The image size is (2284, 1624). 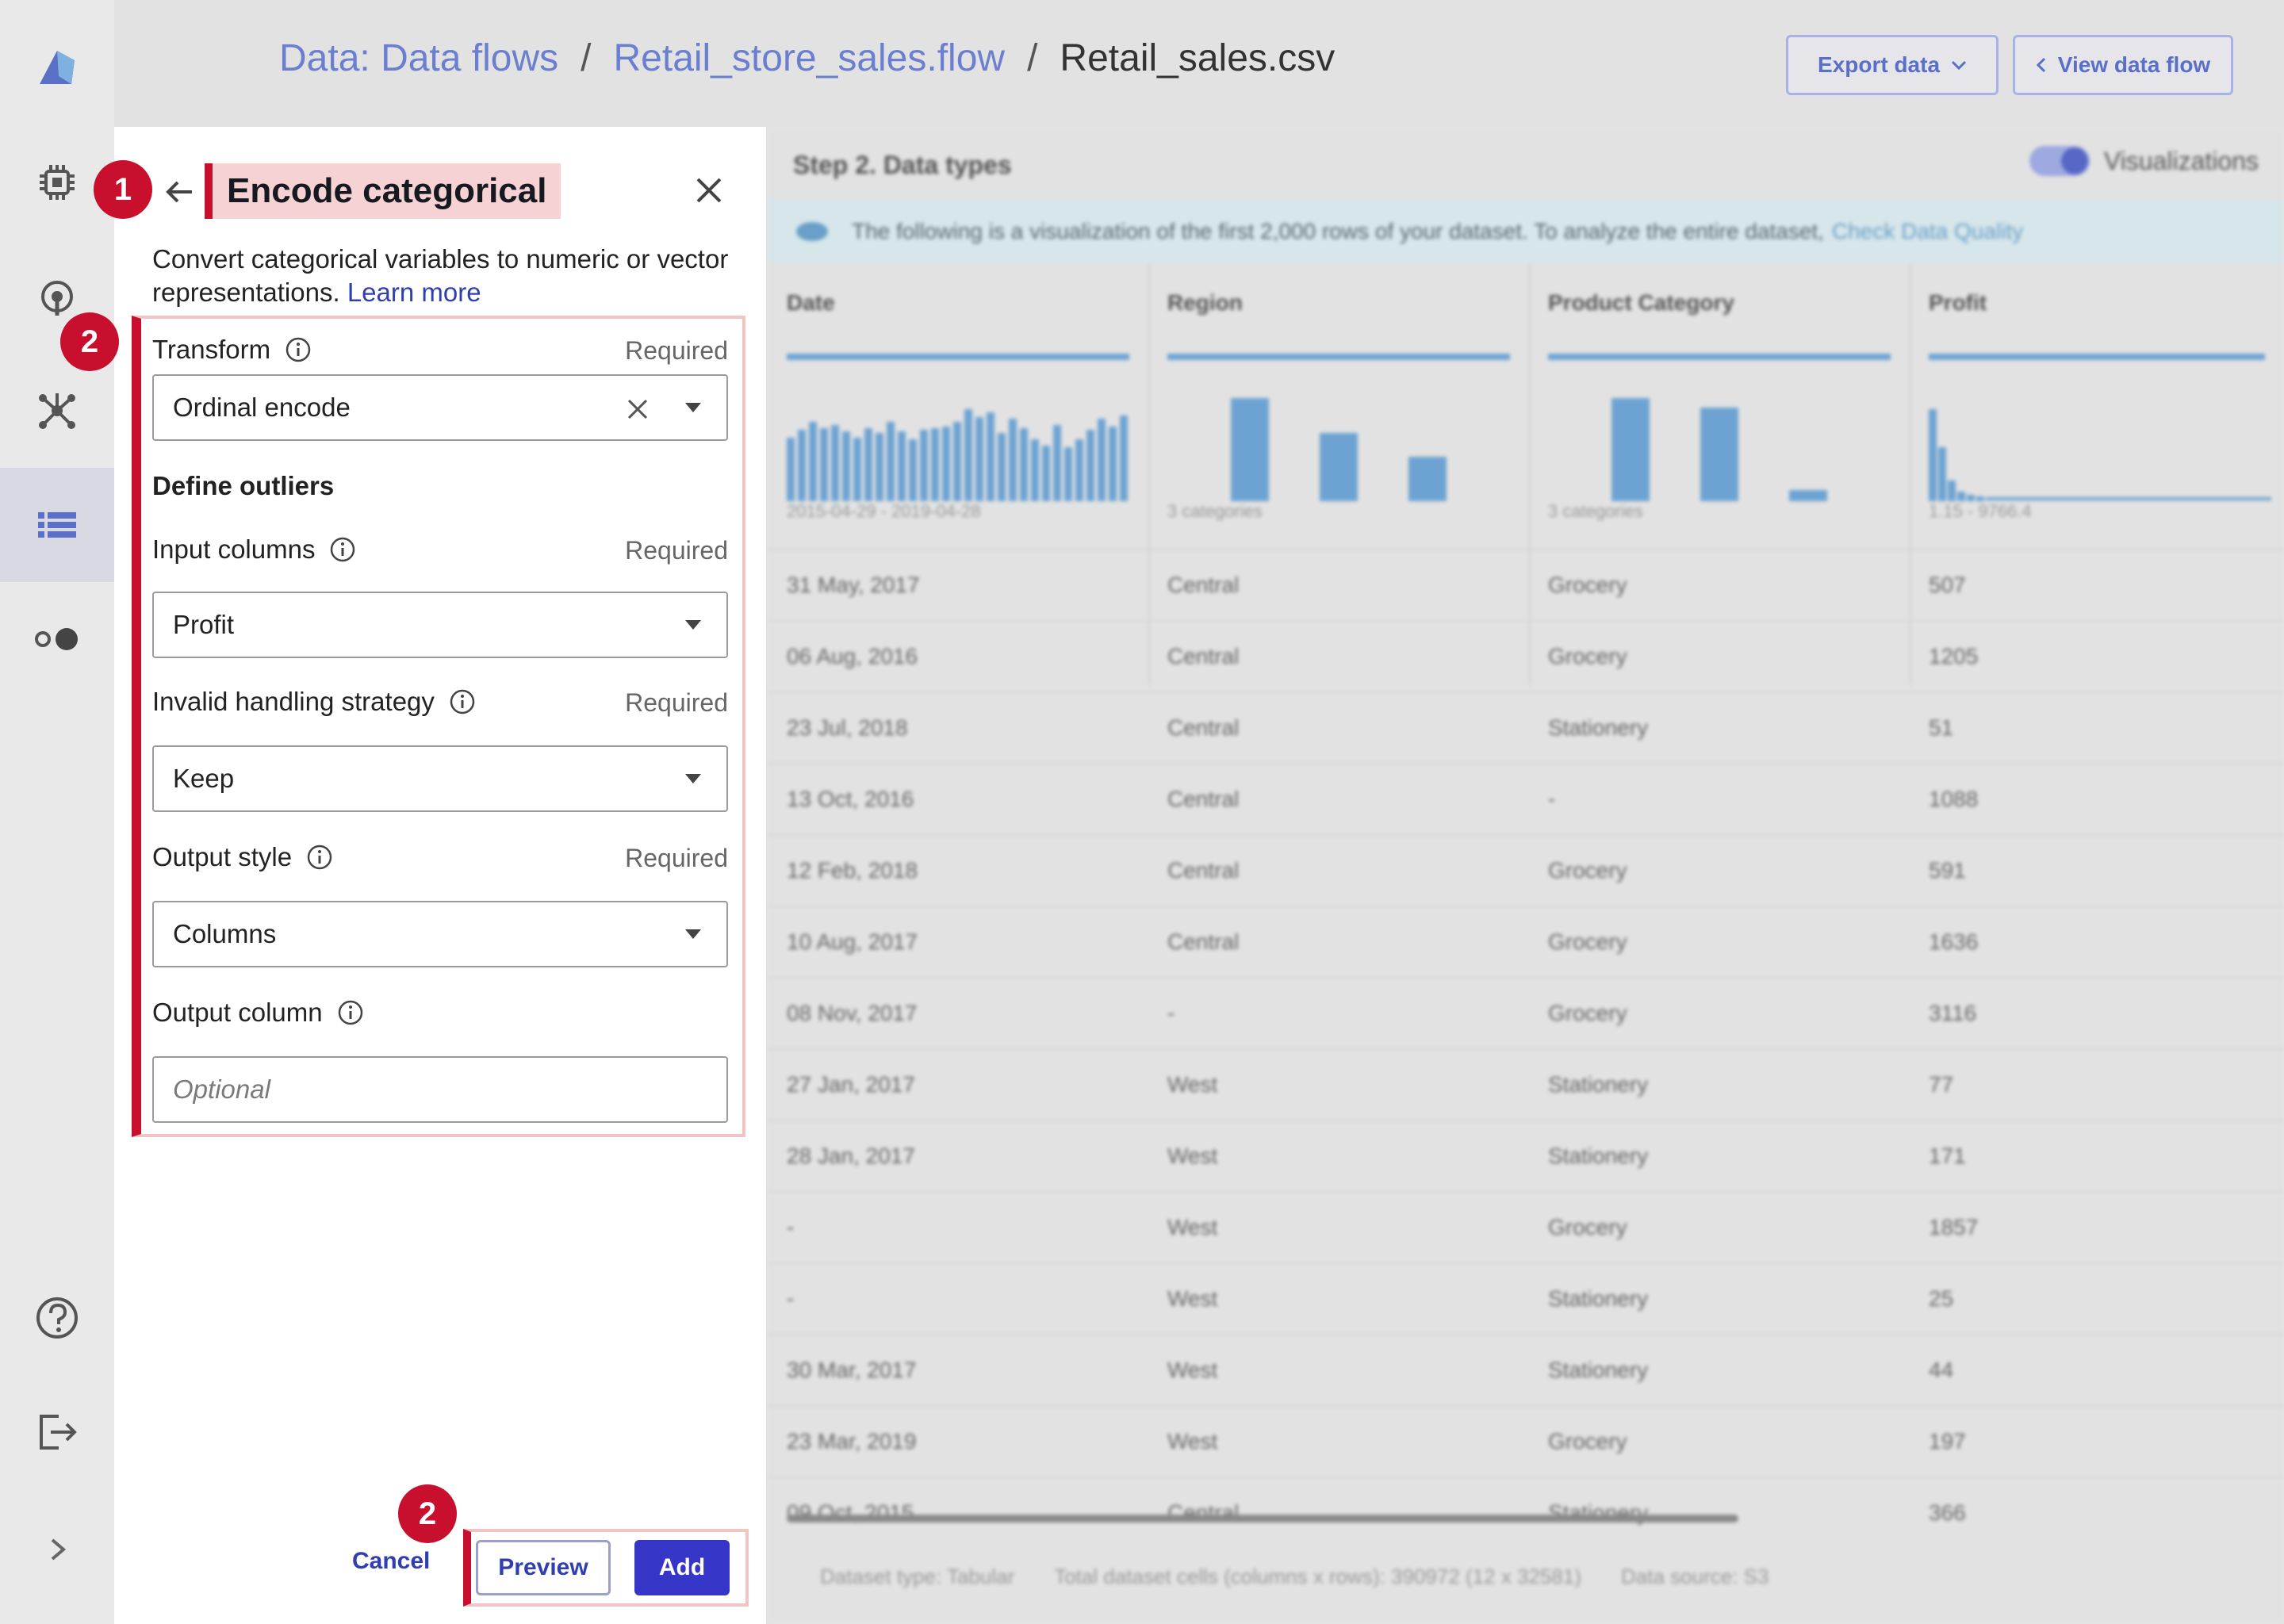 I want to click on output-column-label: Output column, so click(x=258, y=1013).